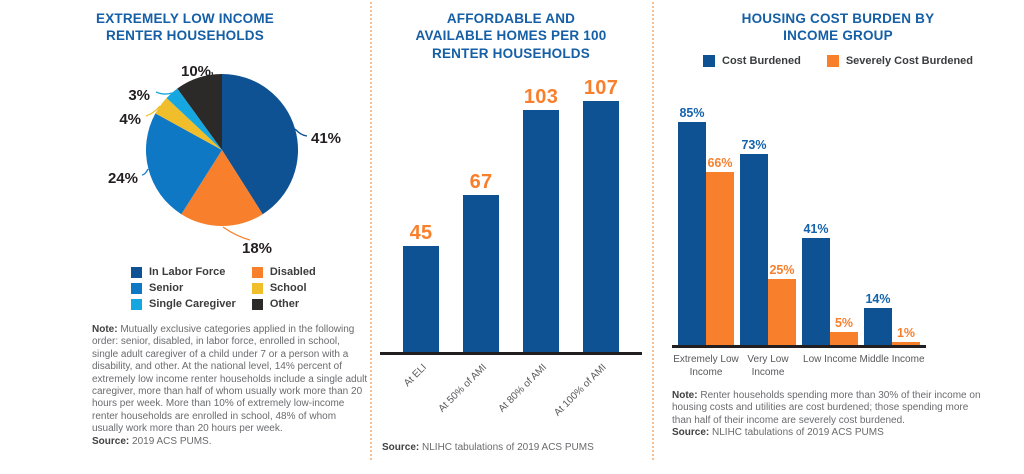  What do you see at coordinates (230, 442) in the screenshot?
I see `source-text: Source: 2019 ACS PUMS.` at bounding box center [230, 442].